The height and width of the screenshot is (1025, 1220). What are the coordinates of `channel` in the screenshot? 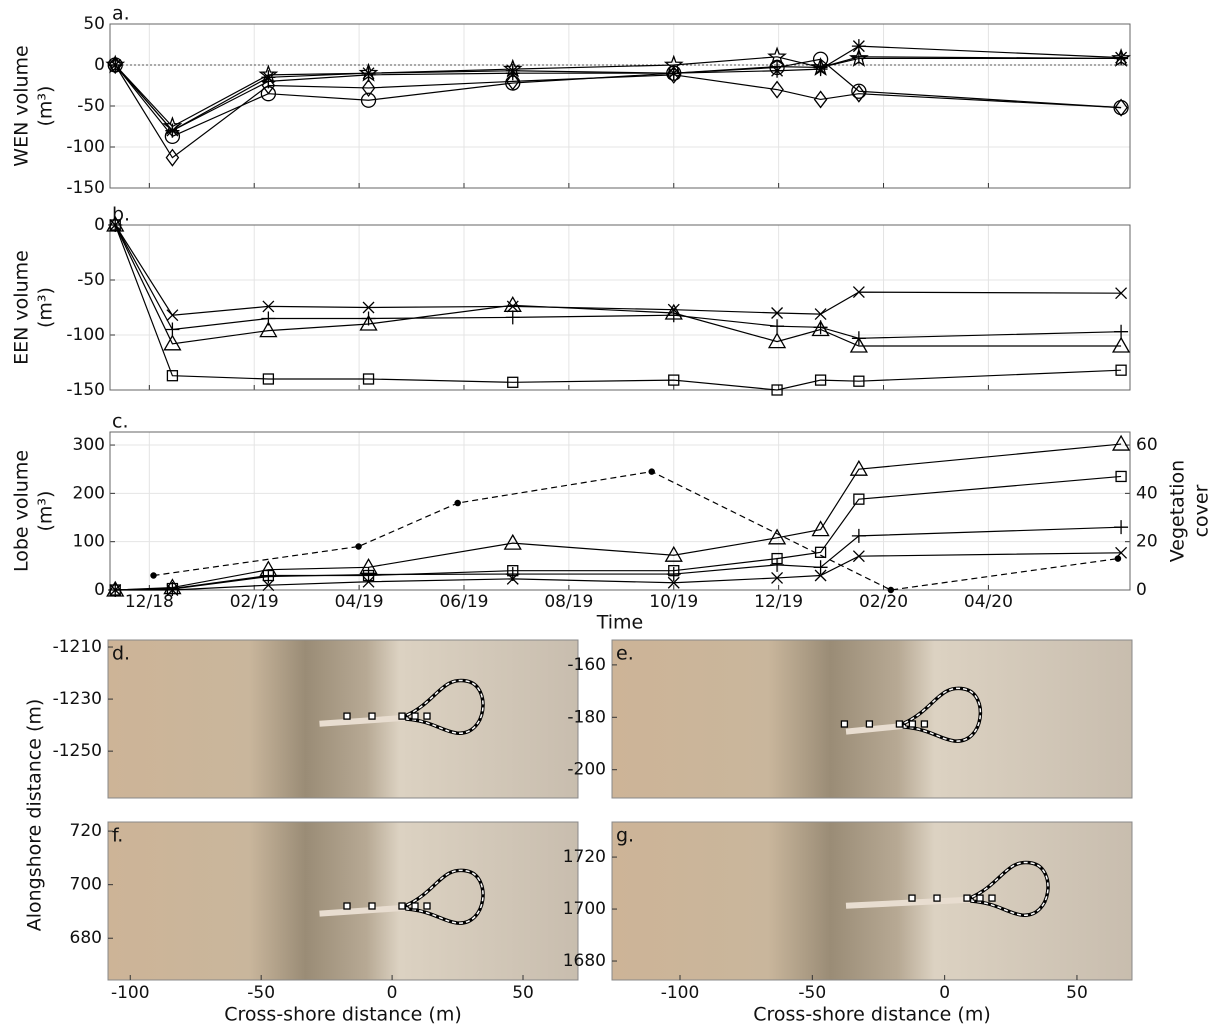 It's located at (366, 720).